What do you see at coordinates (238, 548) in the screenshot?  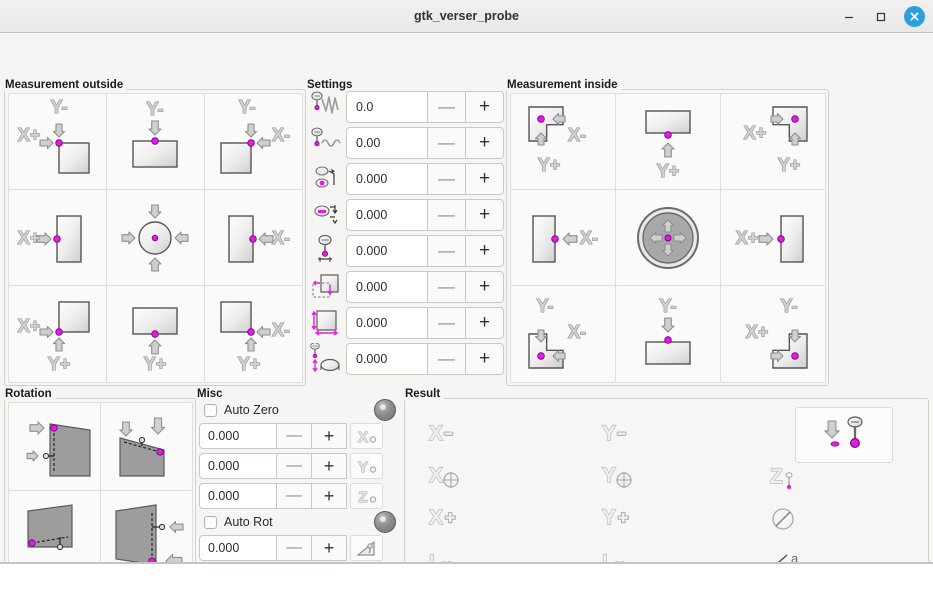 I see `misc-rot-value: 0.000` at bounding box center [238, 548].